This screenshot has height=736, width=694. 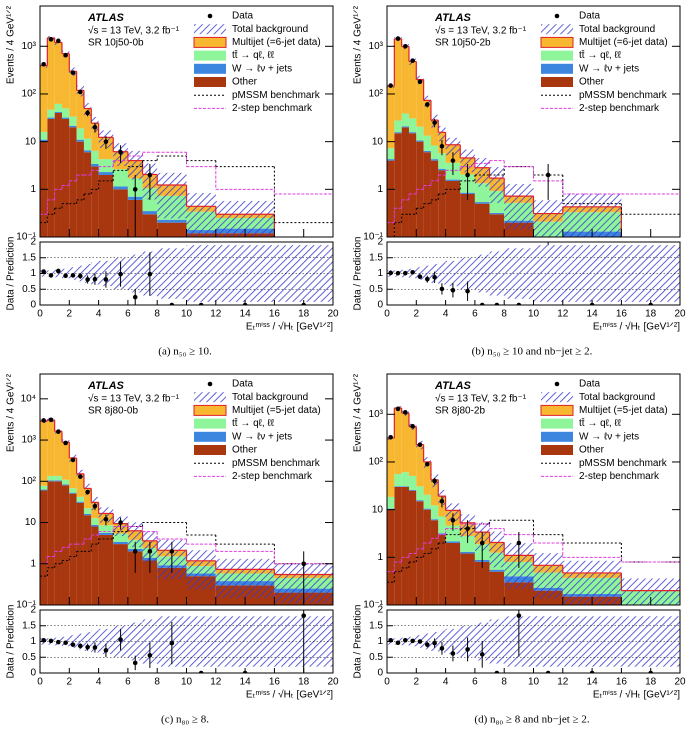 What do you see at coordinates (623, 410) in the screenshot?
I see `legend-label: Multijet (=5-jet data)` at bounding box center [623, 410].